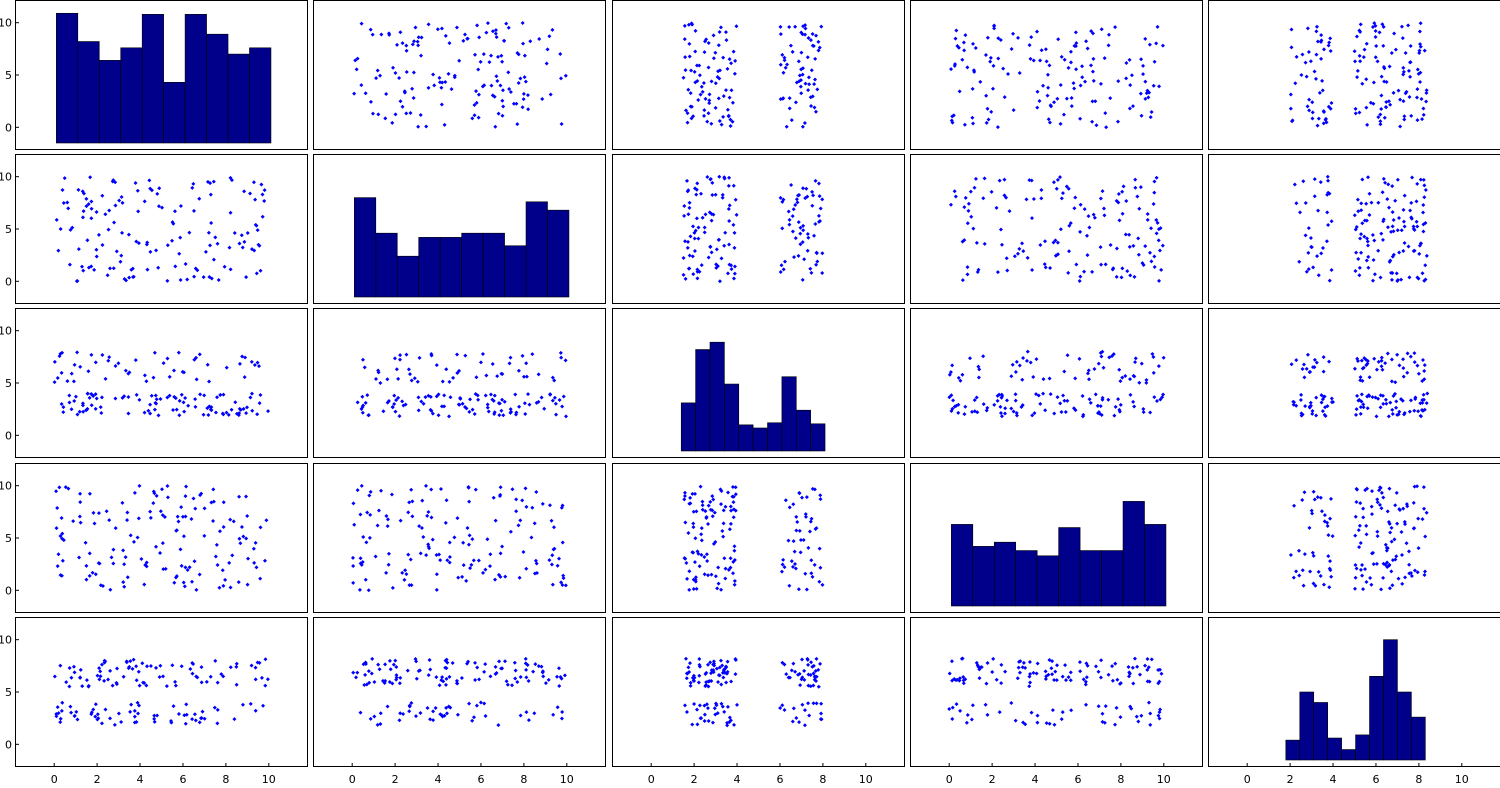 The height and width of the screenshot is (788, 1500). I want to click on x-tick-label: 10, so click(1462, 779).